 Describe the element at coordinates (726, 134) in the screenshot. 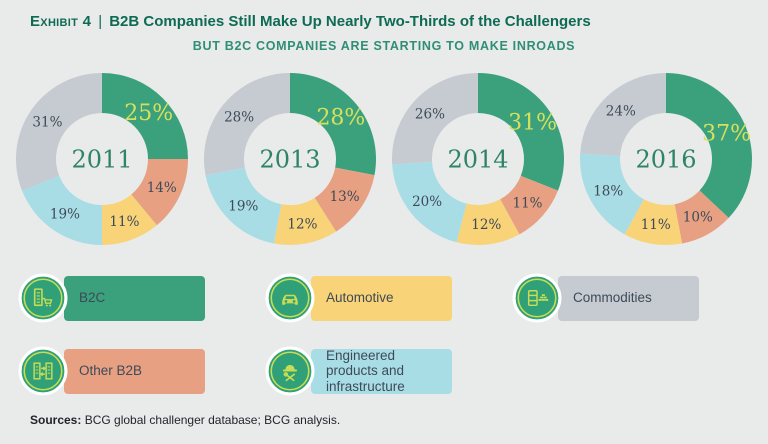

I see `slice-label-2016-b2c: 37%` at that location.